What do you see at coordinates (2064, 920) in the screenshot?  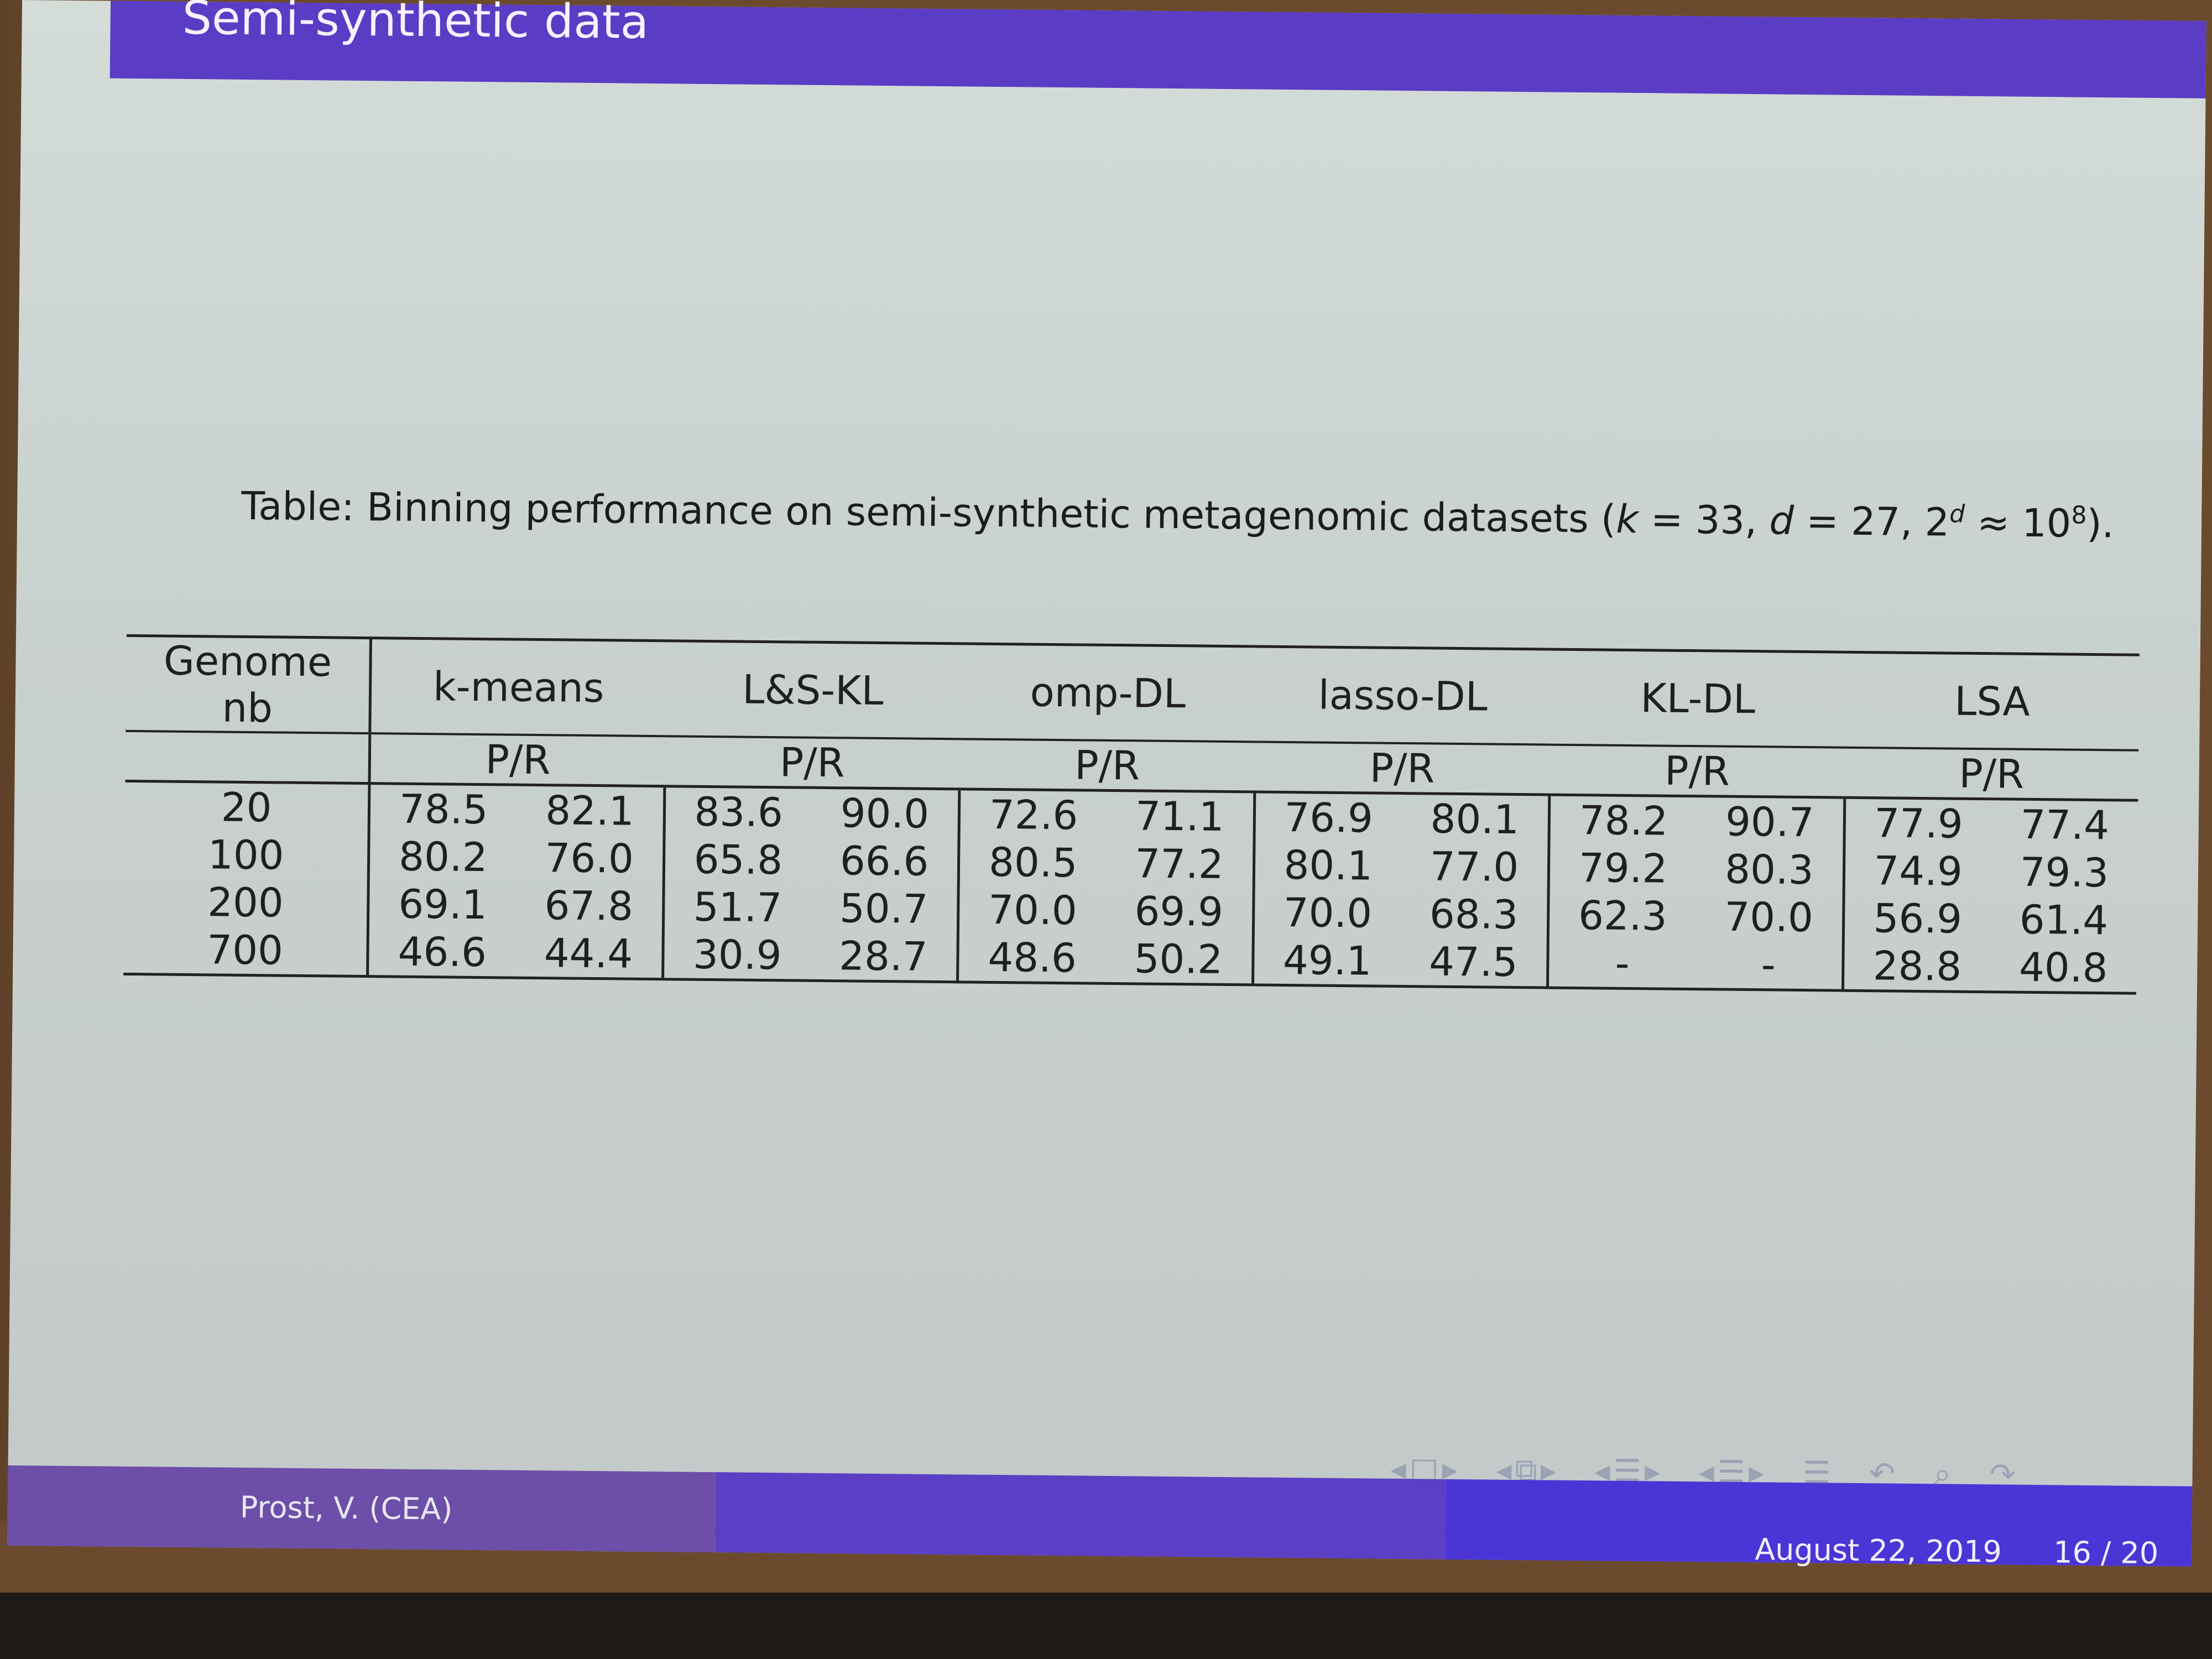 I see `table-cell: 61.4` at bounding box center [2064, 920].